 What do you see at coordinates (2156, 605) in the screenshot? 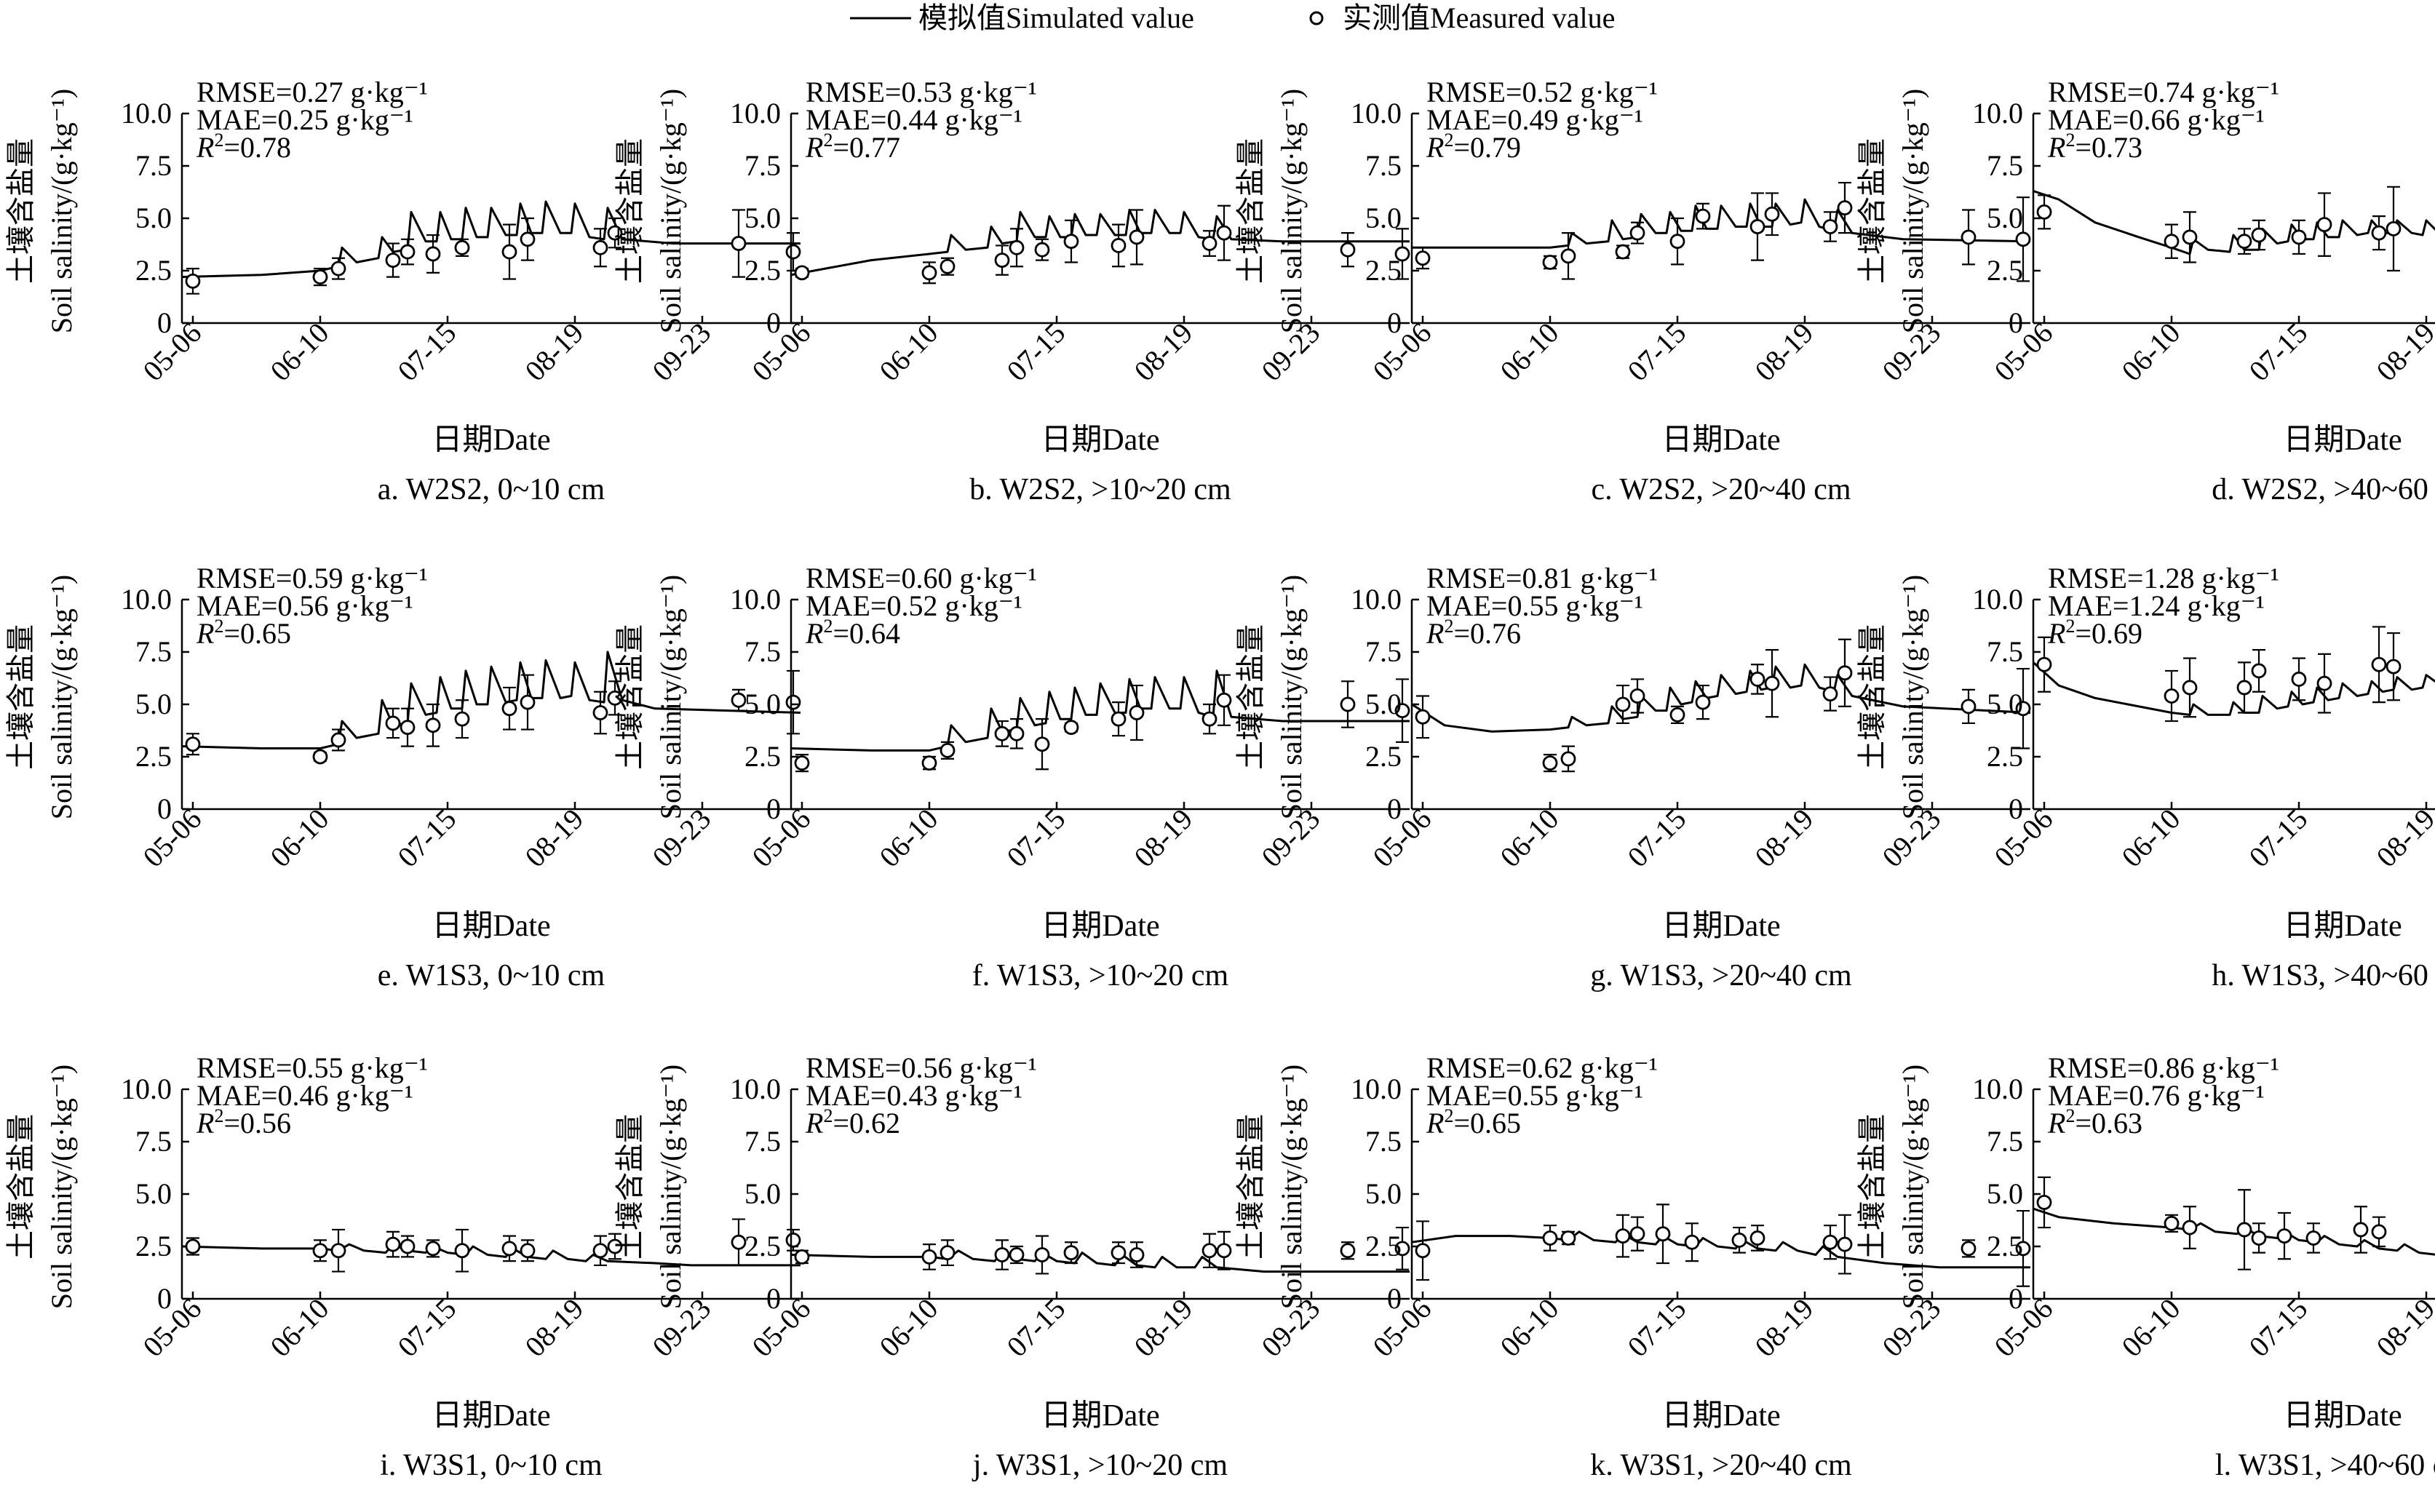
I see `mae-label: MAE=1.24 g·kg⁻¹` at bounding box center [2156, 605].